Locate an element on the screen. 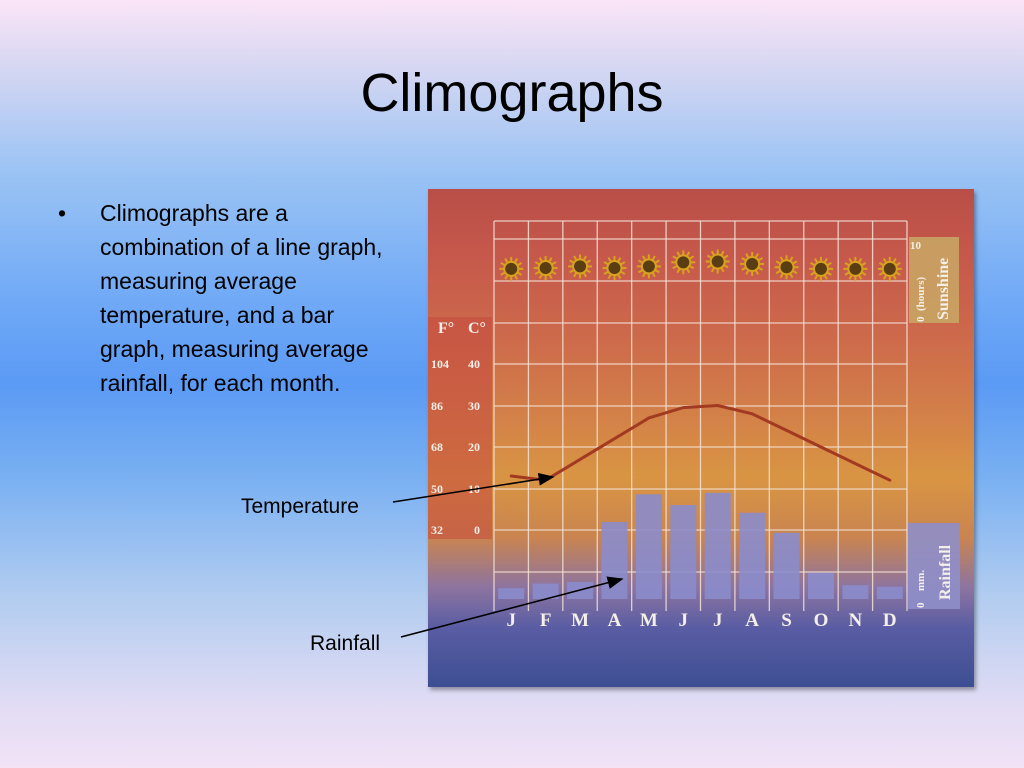 This screenshot has width=1024, height=768. sunshine-max-label: 10 is located at coordinates (916, 246).